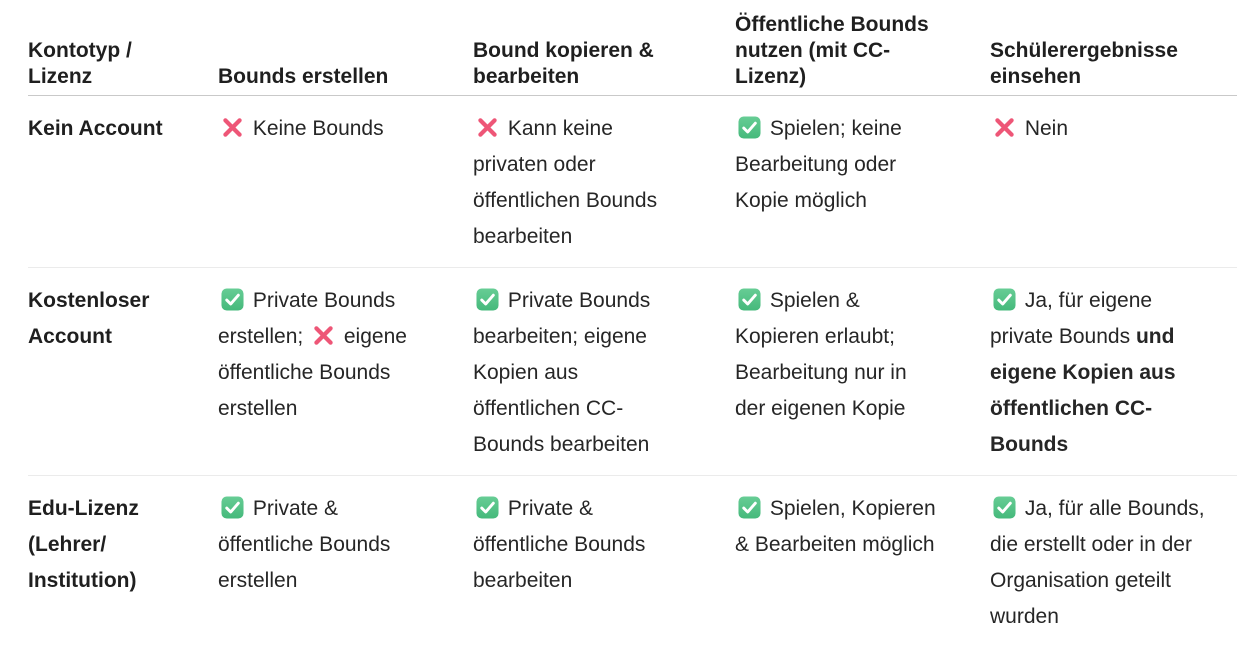  I want to click on table-cell: Private & öffentliche Bounds erstellen, so click(345, 563).